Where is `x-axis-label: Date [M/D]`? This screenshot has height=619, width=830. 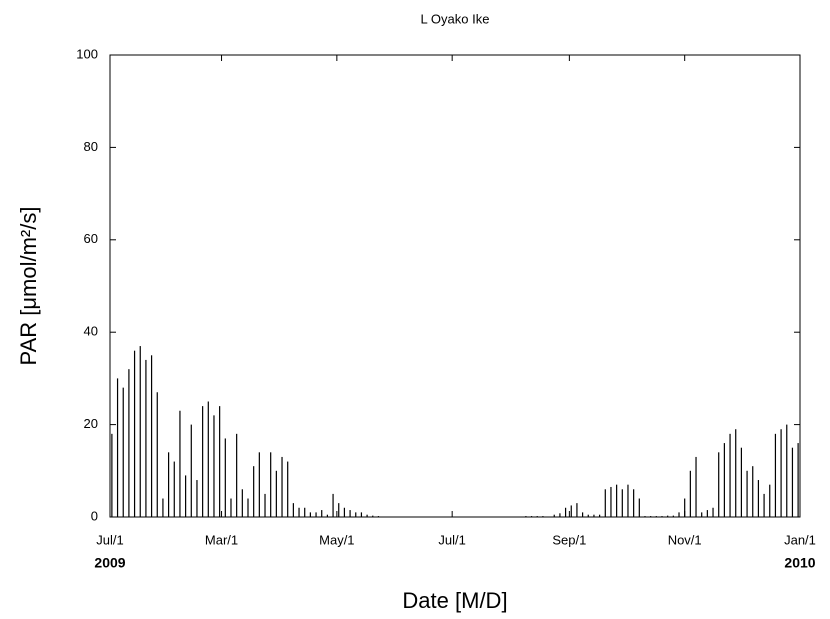
x-axis-label: Date [M/D] is located at coordinates (454, 600).